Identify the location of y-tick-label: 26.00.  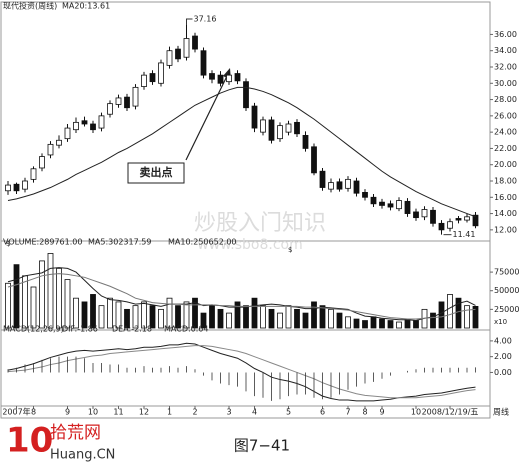
(505, 115).